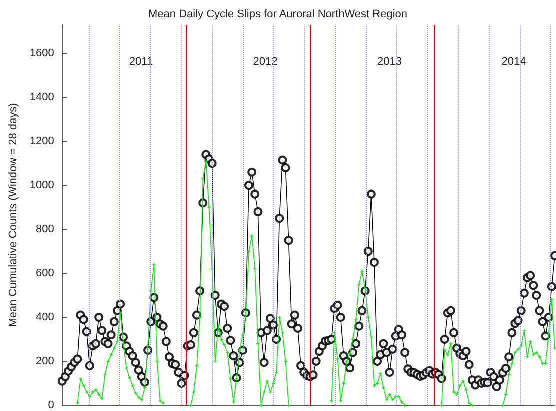 The height and width of the screenshot is (411, 556). What do you see at coordinates (278, 14) in the screenshot?
I see `chart-title: Mean Daily Cycle Slips for Auroral NorthWest Region` at bounding box center [278, 14].